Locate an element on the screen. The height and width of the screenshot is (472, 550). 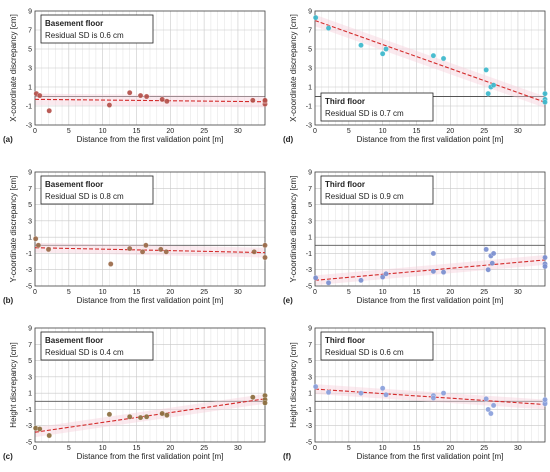
y-axis-label: X-coordinate discrepancy [cm] is located at coordinates (293, 68).